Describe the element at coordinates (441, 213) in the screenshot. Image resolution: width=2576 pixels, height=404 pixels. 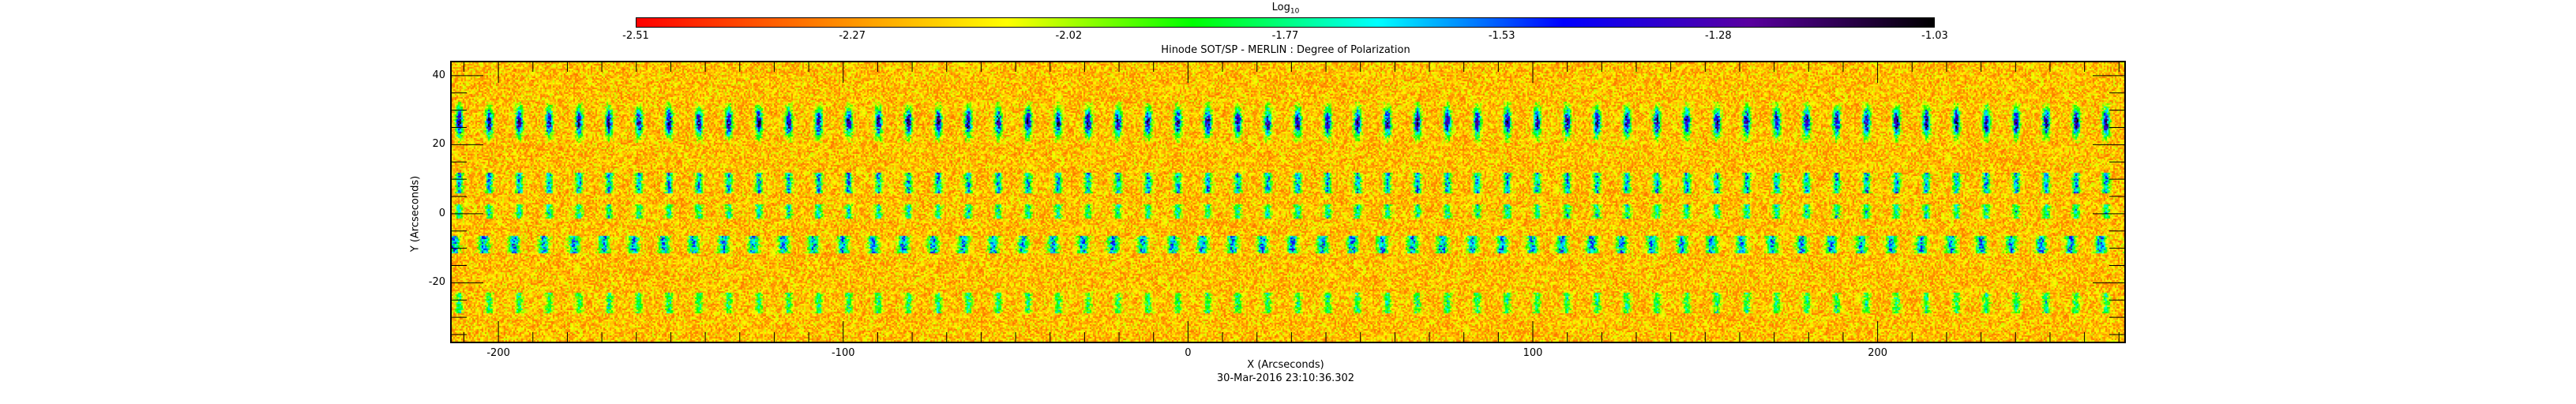
I see `y-tick-label: 0` at that location.